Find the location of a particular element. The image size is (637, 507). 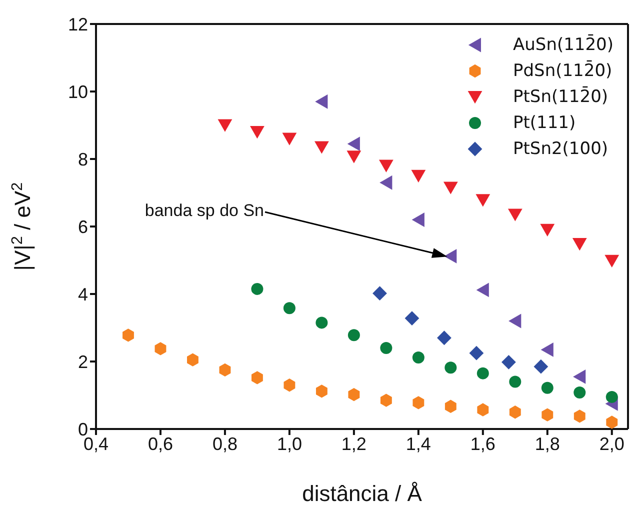

y-tick-label: 10 is located at coordinates (78, 92).